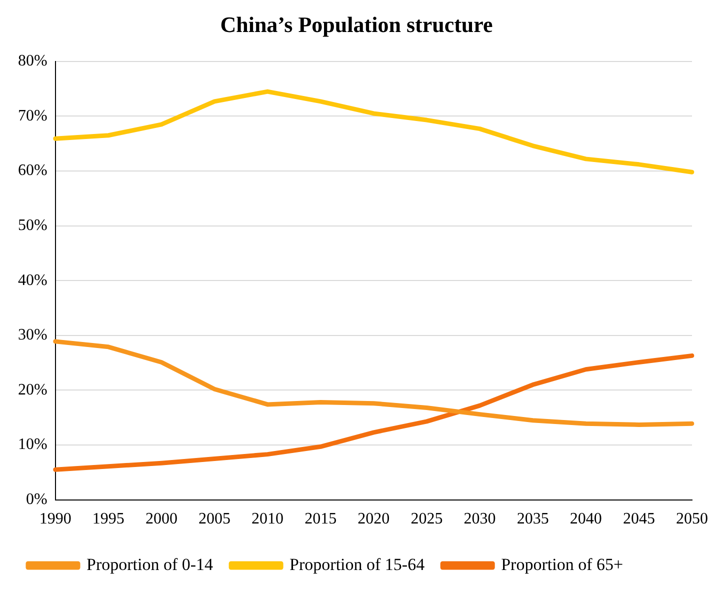 Image resolution: width=718 pixels, height=589 pixels. What do you see at coordinates (692, 519) in the screenshot?
I see `x-tick-label: 2050` at bounding box center [692, 519].